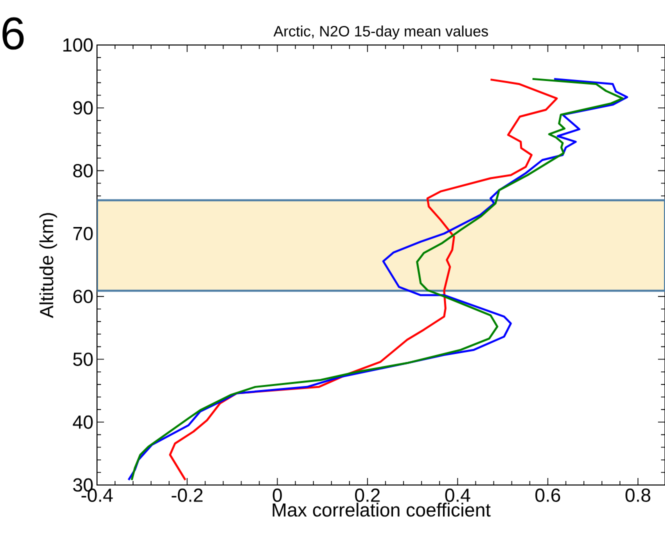  I want to click on x-tick-label: -0.2, so click(187, 495).